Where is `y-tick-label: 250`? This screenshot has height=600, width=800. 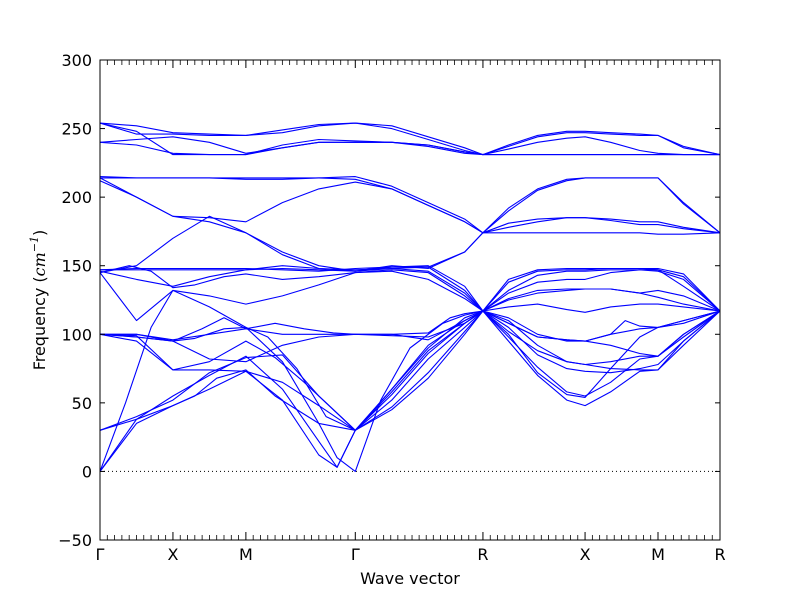 y-tick-label: 250 is located at coordinates (76, 129).